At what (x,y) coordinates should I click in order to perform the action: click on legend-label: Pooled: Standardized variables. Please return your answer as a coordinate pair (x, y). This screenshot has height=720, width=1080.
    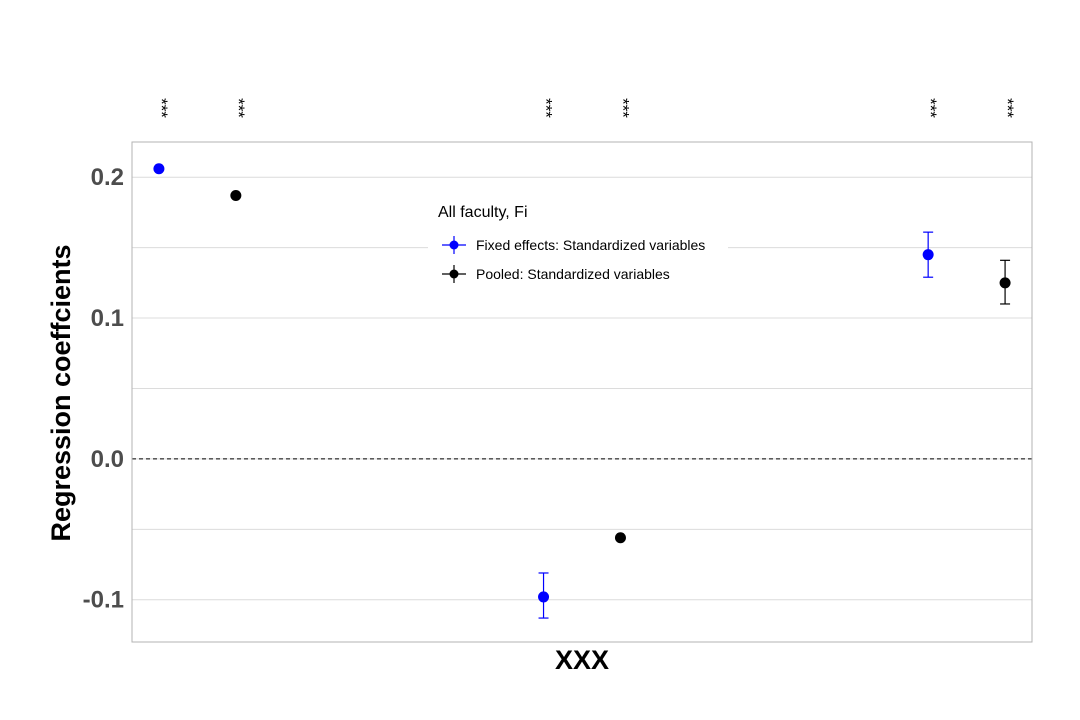
    Looking at the image, I should click on (573, 274).